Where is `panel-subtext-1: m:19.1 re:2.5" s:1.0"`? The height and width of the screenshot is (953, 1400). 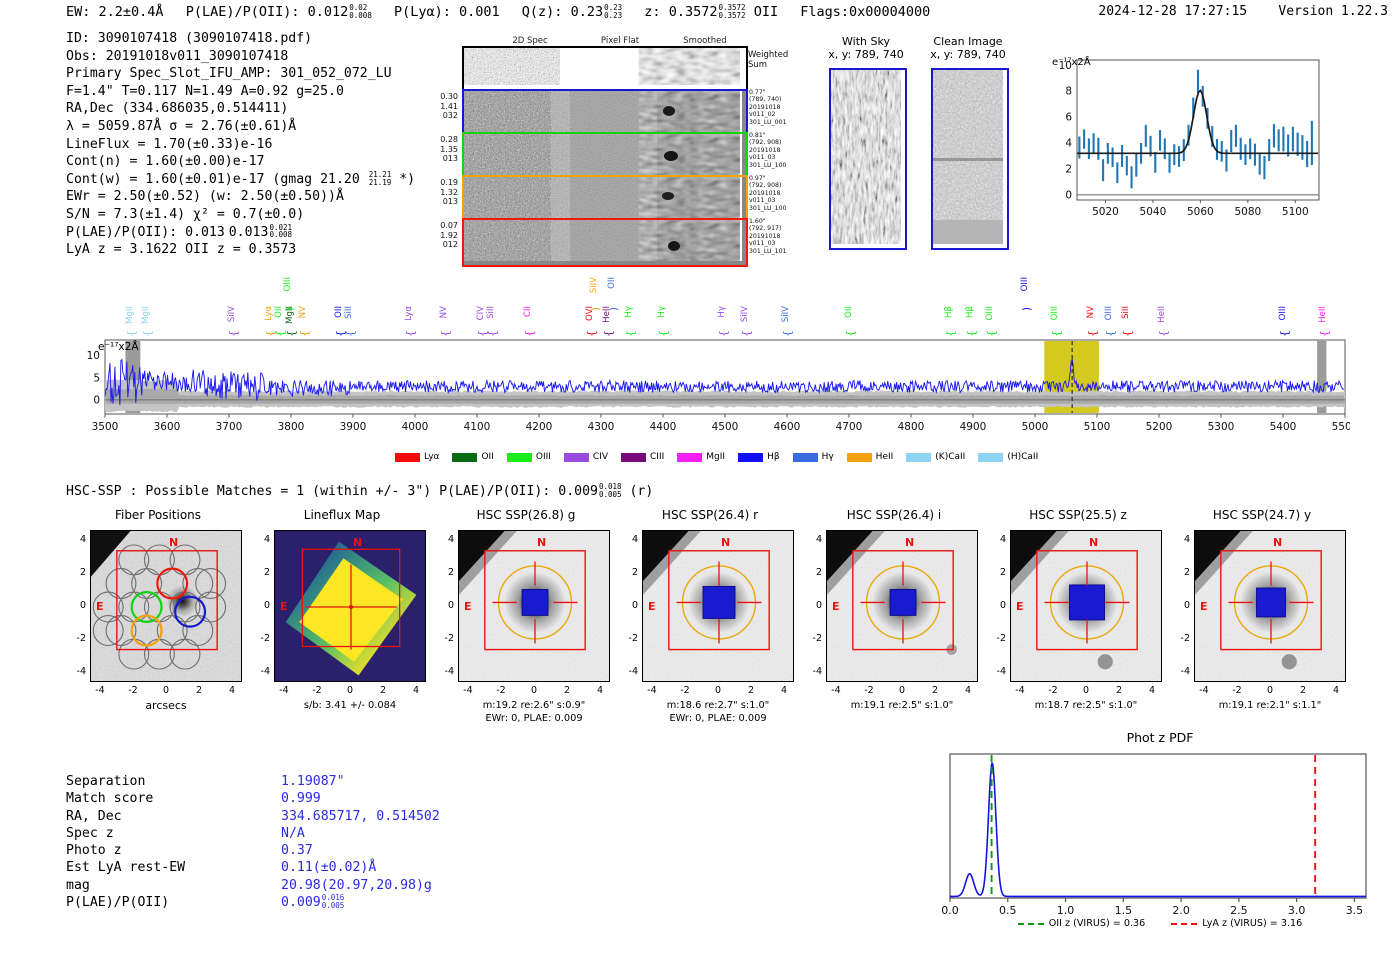
panel-subtext-1: m:19.1 re:2.5" s:1.0" is located at coordinates (902, 705).